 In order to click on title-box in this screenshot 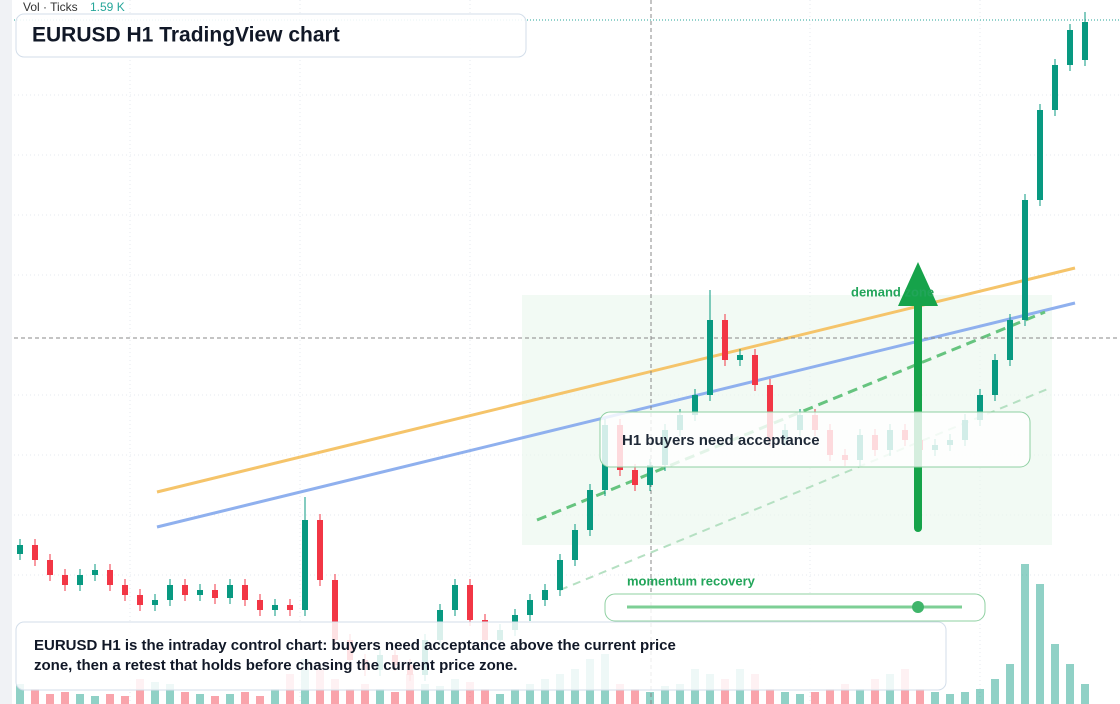, I will do `click(271, 35)`.